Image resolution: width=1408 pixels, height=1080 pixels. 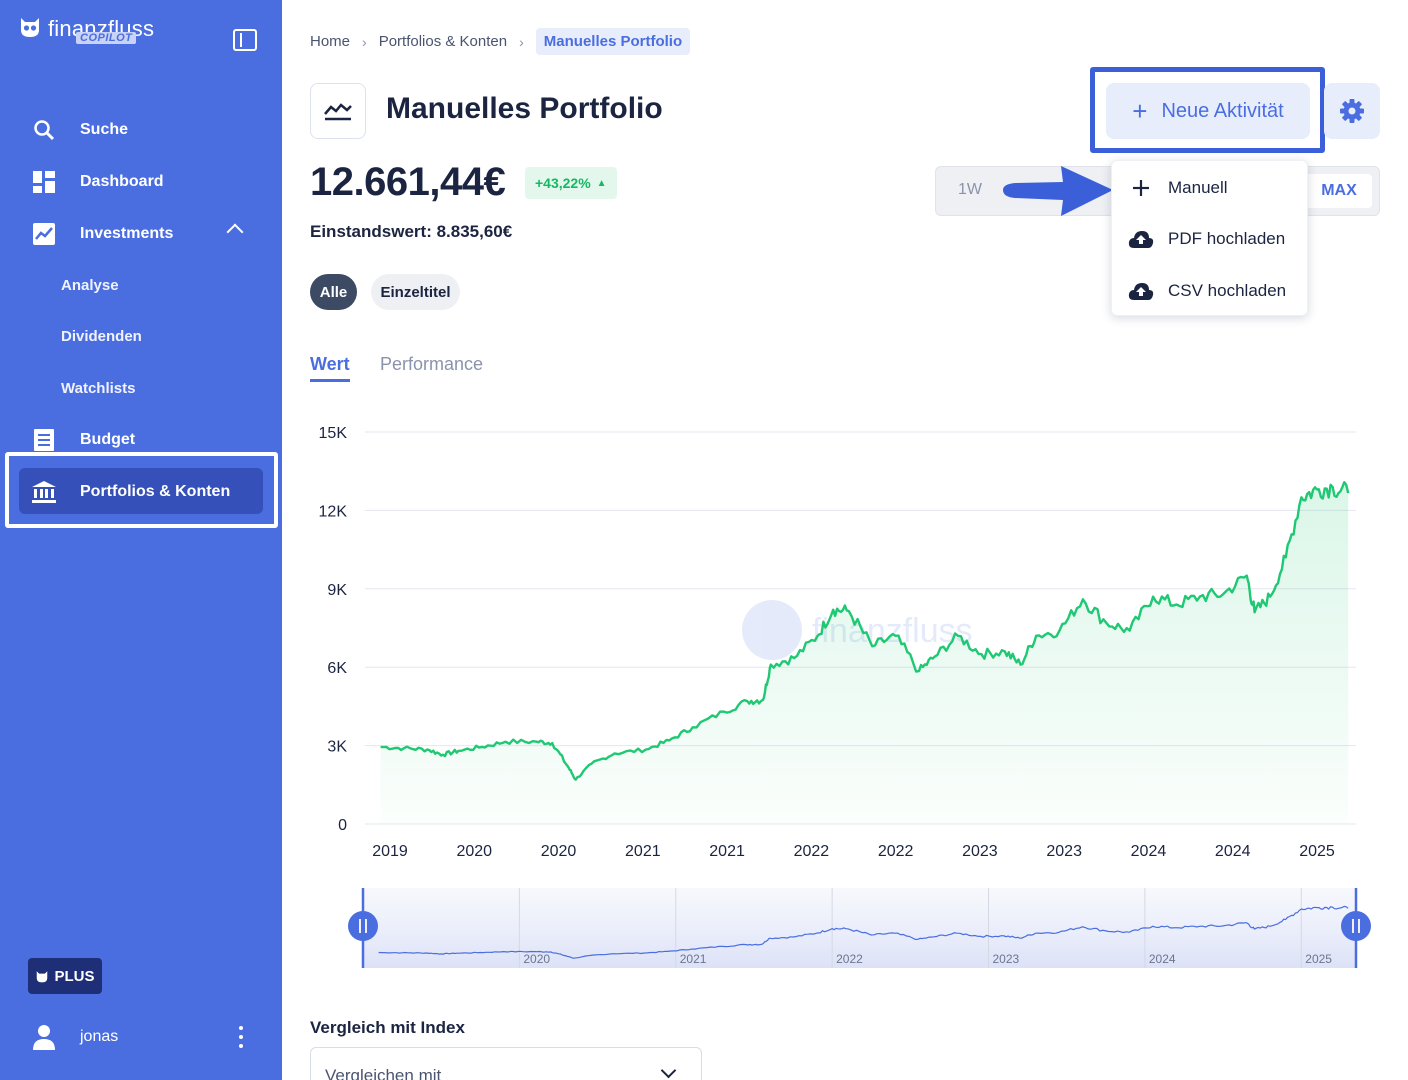 I want to click on sidebar-item-label: Dashboard, so click(x=122, y=181).